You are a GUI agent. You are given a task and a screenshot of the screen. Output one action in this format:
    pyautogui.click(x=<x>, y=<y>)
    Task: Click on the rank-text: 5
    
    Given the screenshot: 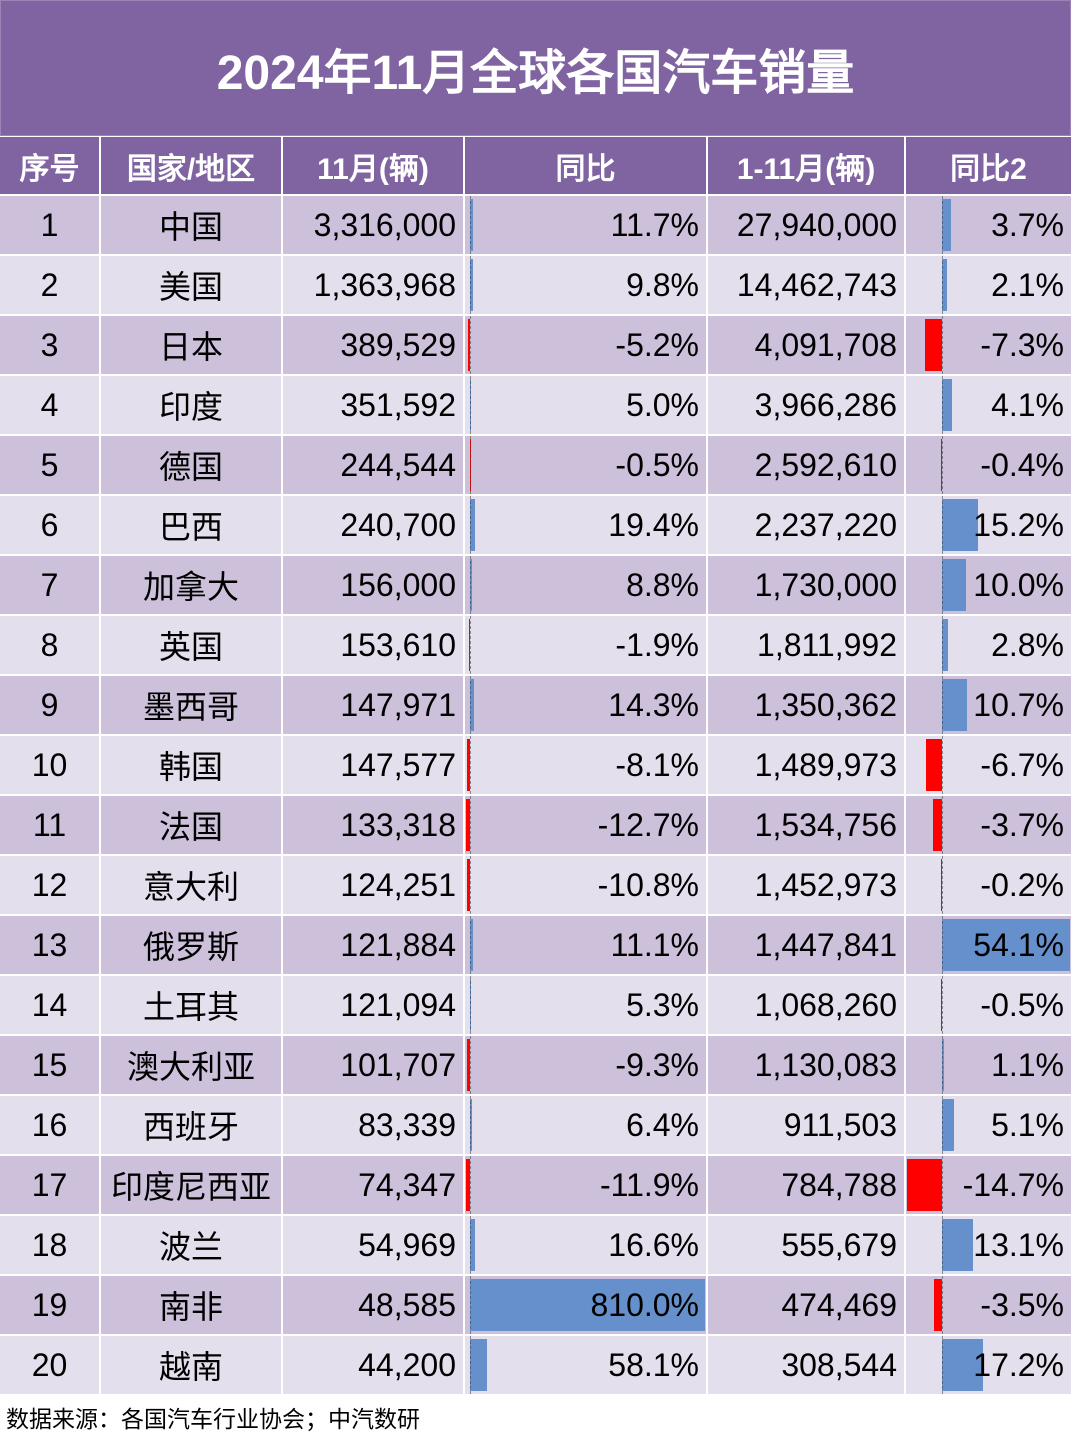 What is the action you would take?
    pyautogui.click(x=49, y=464)
    